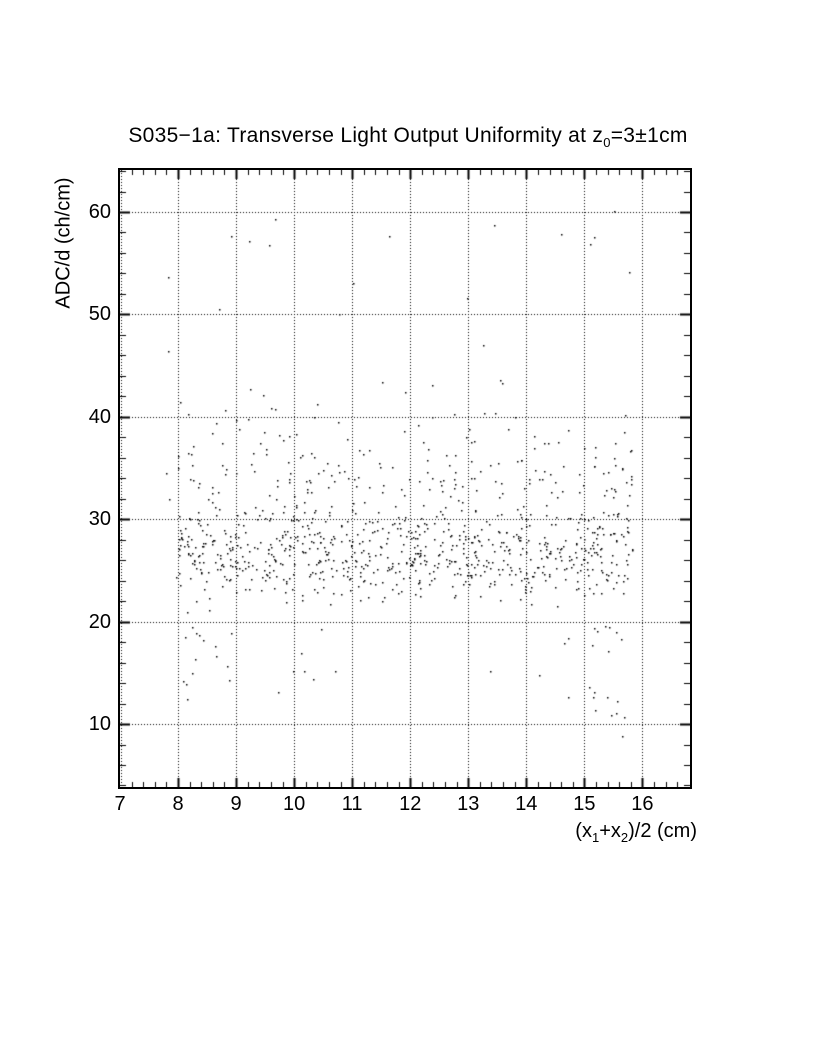 This screenshot has width=816, height=1056. Describe the element at coordinates (99, 314) in the screenshot. I see `y-tick-label: 50` at that location.